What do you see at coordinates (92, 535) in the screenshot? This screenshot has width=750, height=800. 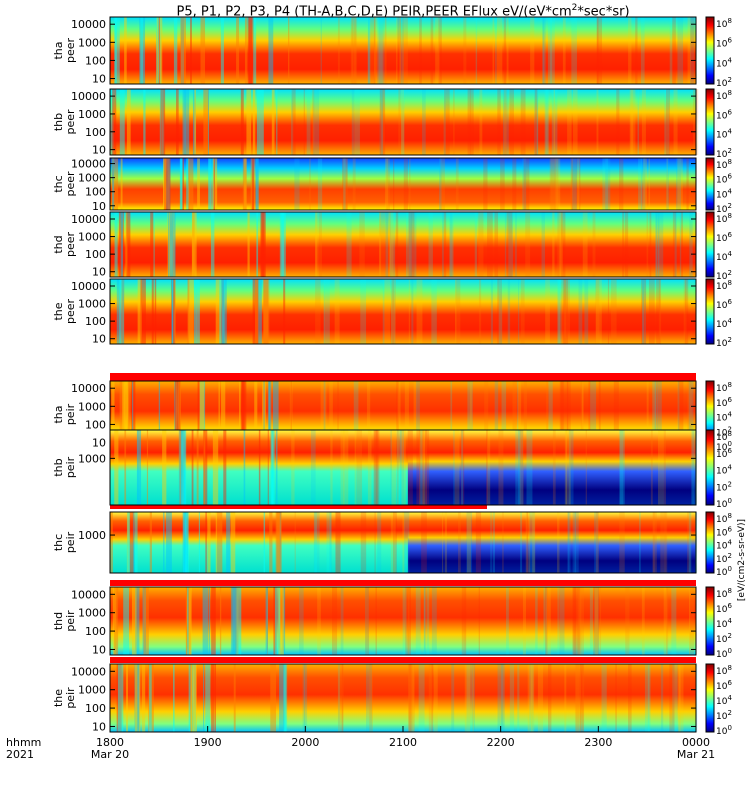 I see `y-tick-label: 1000` at bounding box center [92, 535].